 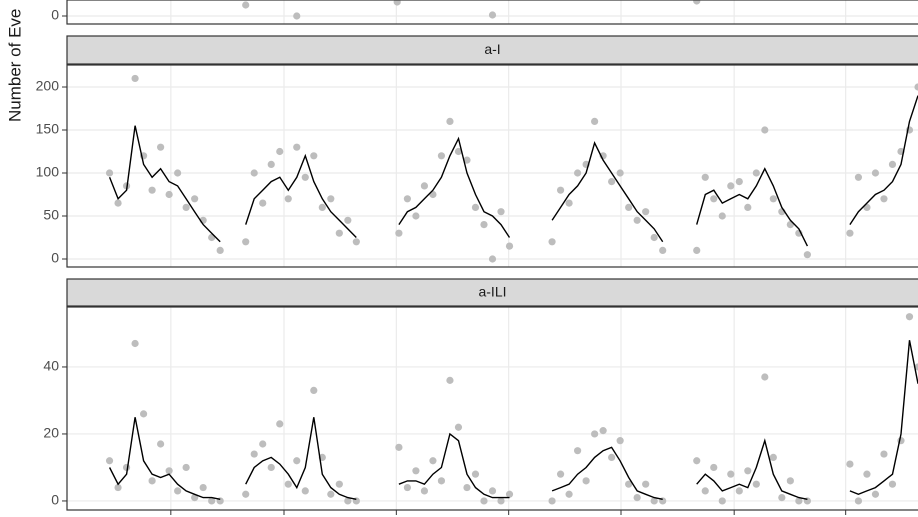 I want to click on y-tick-label: 40, so click(x=51, y=366).